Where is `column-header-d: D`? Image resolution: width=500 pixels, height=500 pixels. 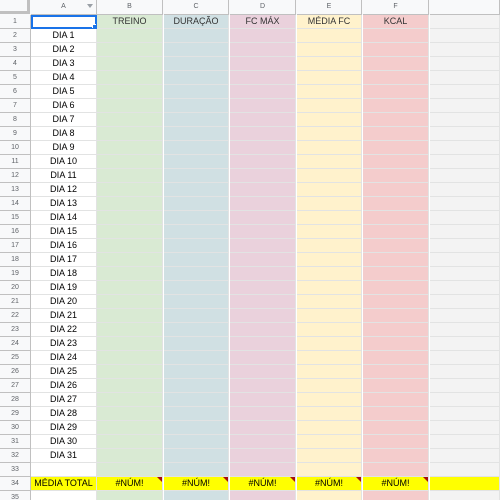 column-header-d: D is located at coordinates (263, 7).